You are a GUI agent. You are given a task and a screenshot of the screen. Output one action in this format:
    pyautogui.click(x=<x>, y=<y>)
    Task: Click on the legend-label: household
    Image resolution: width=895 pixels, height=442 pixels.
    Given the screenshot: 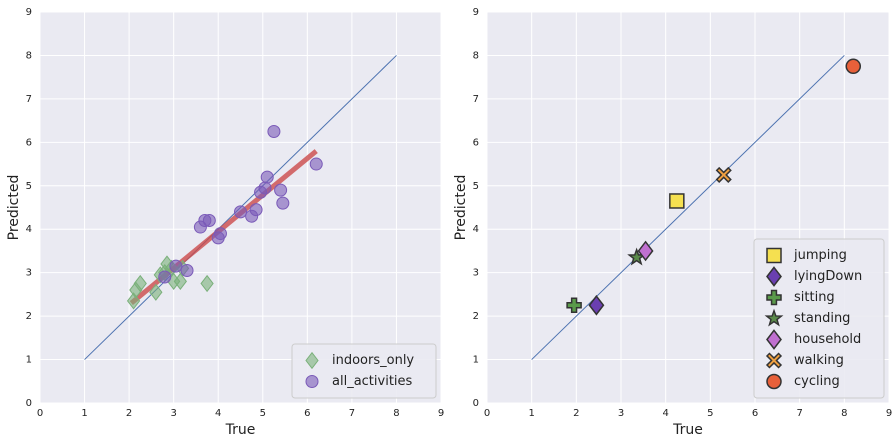 What is the action you would take?
    pyautogui.click(x=827, y=339)
    